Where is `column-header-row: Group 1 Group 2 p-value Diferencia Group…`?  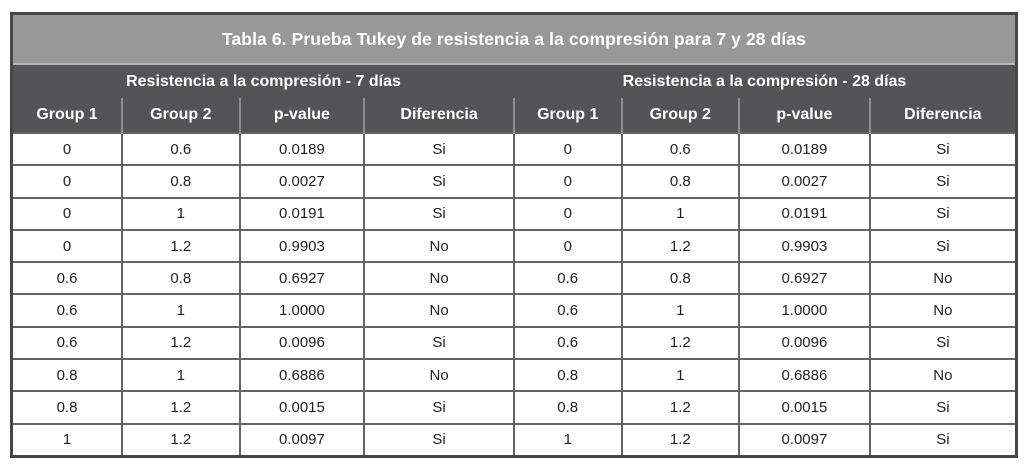 column-header-row: Group 1 Group 2 p-value Diferencia Group… is located at coordinates (514, 115).